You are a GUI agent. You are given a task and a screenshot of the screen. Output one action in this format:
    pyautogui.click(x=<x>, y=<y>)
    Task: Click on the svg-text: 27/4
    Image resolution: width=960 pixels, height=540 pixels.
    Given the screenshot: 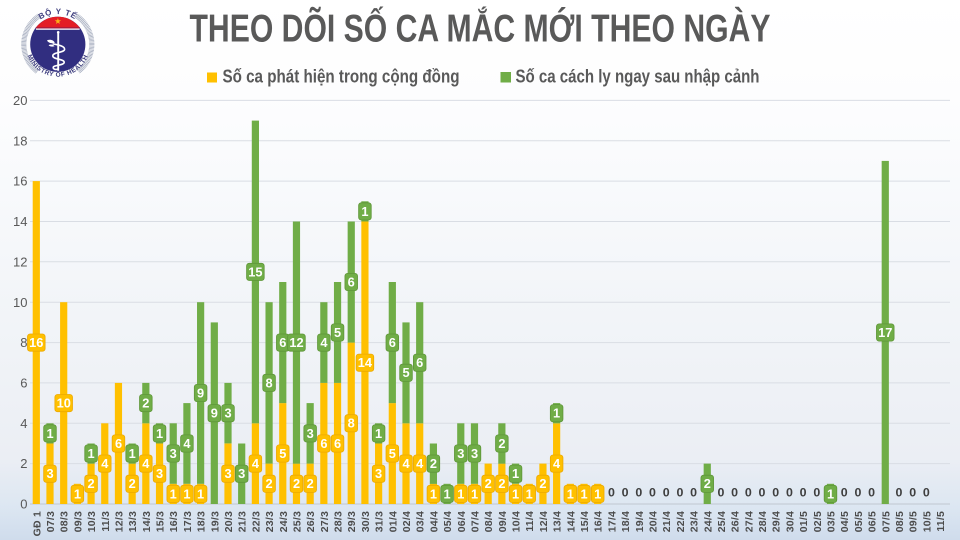 What is the action you would take?
    pyautogui.click(x=749, y=521)
    